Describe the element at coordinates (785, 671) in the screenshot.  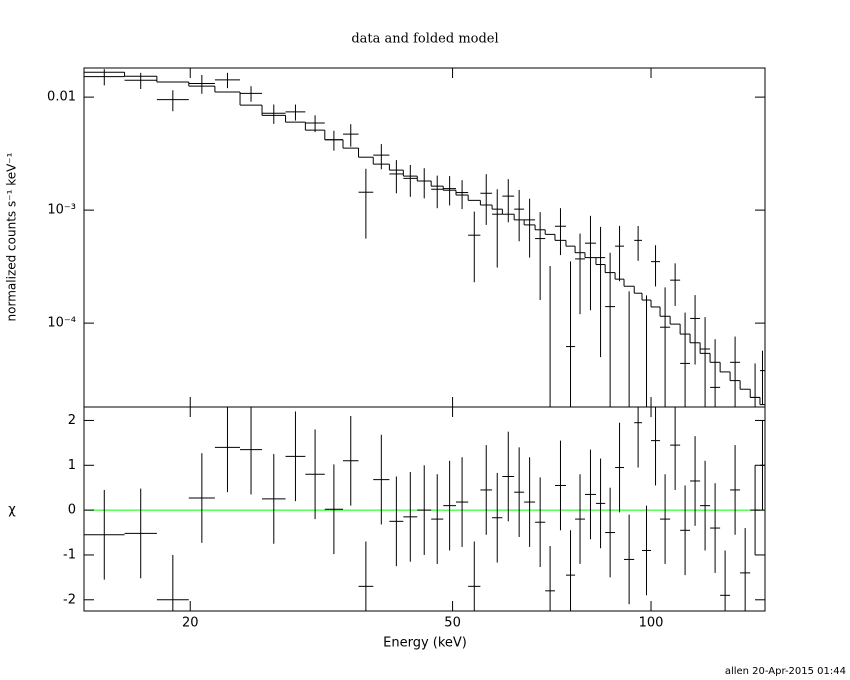
I see `footer: allen 20-Apr-2015 01:44` at that location.